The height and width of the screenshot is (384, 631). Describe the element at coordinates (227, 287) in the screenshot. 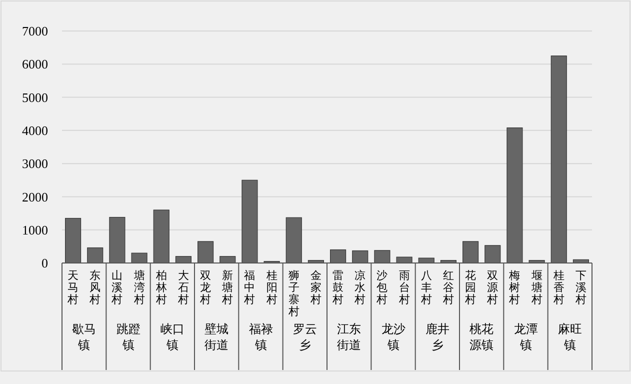

I see `x-tick-label: 新塘村` at that location.